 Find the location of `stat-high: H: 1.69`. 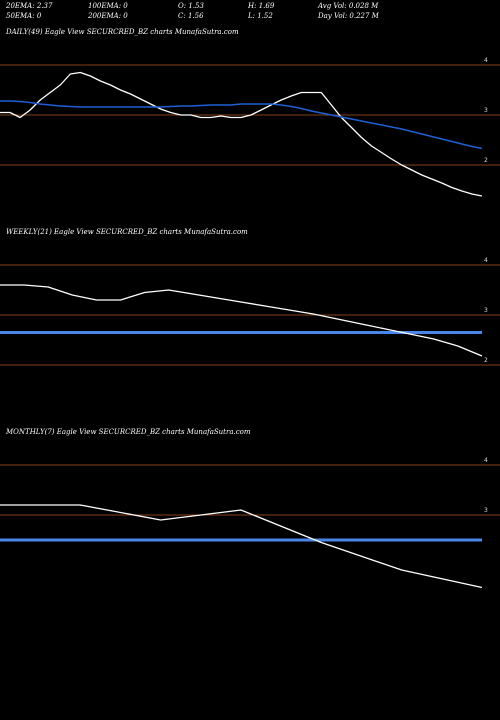

stat-high: H: 1.69 is located at coordinates (261, 6).